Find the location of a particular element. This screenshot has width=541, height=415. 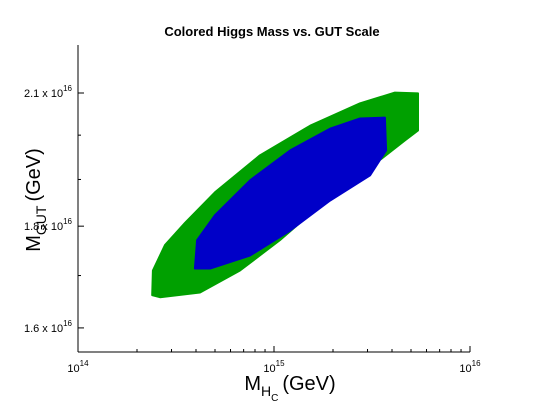

y-tick-label: 1.8 x 10¹⁶ is located at coordinates (48, 225).